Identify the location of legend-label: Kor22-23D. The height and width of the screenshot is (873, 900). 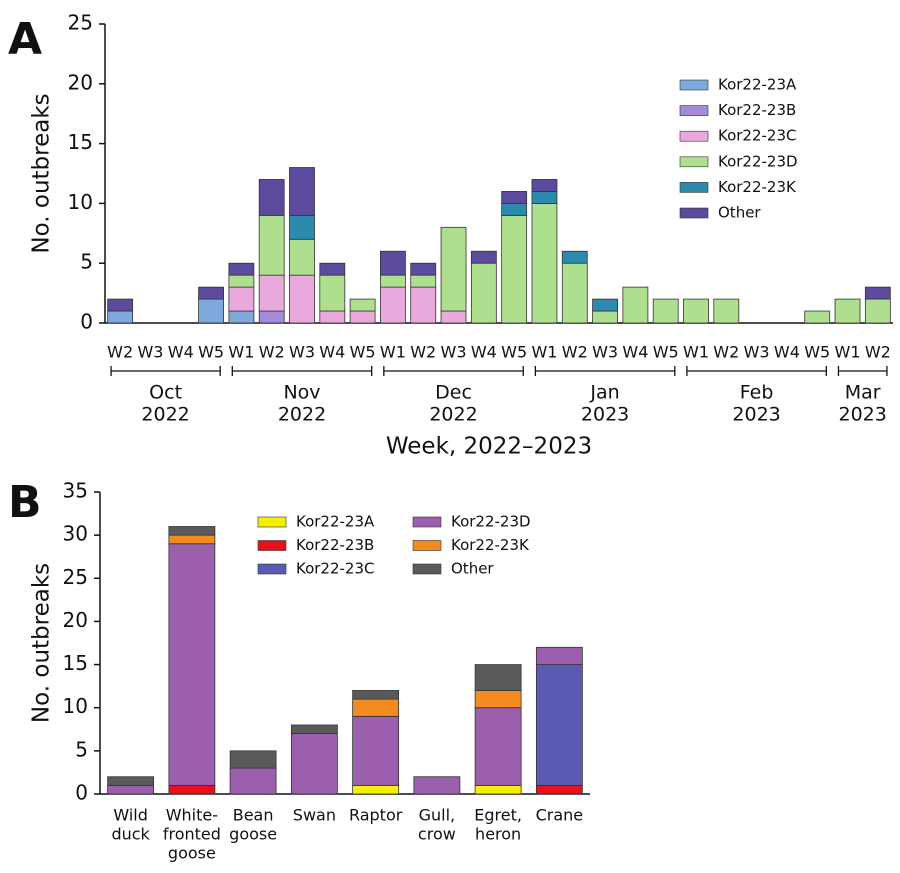
(758, 161).